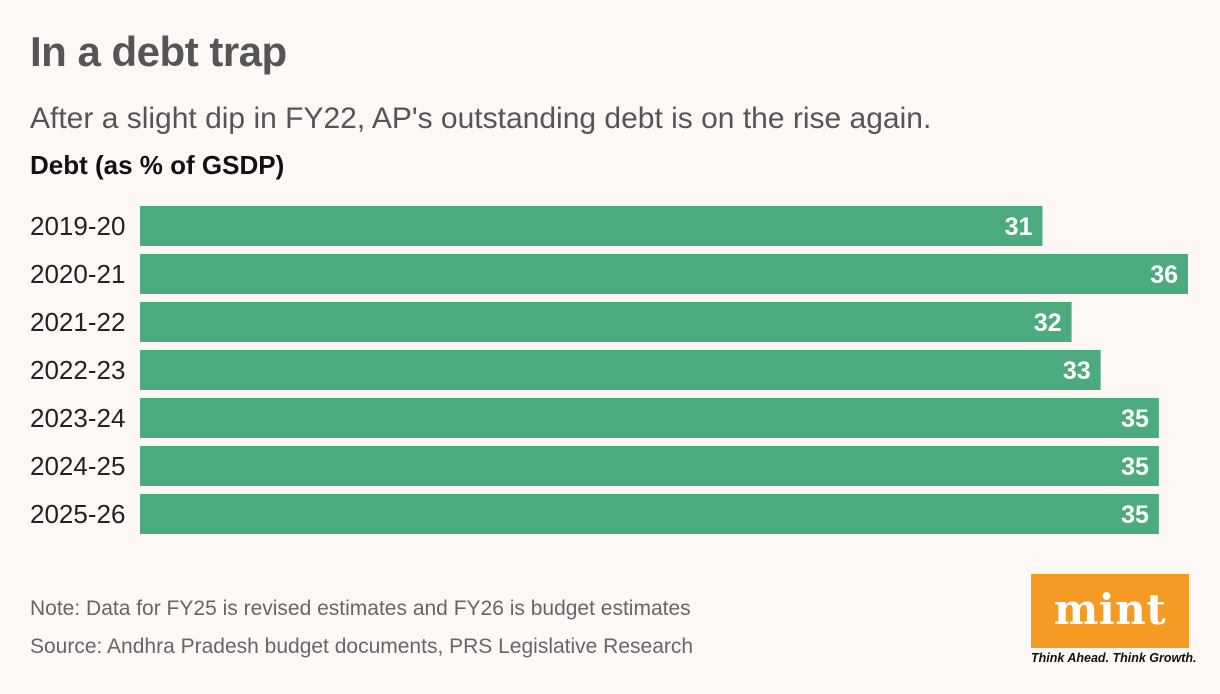 The height and width of the screenshot is (694, 1220). I want to click on chart-title: In a debt trap, so click(158, 51).